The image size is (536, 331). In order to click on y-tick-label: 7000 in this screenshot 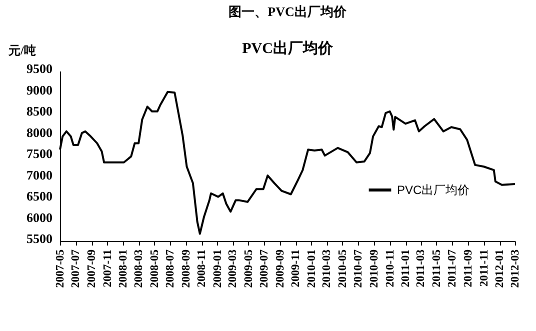, I will do `click(39, 174)`.